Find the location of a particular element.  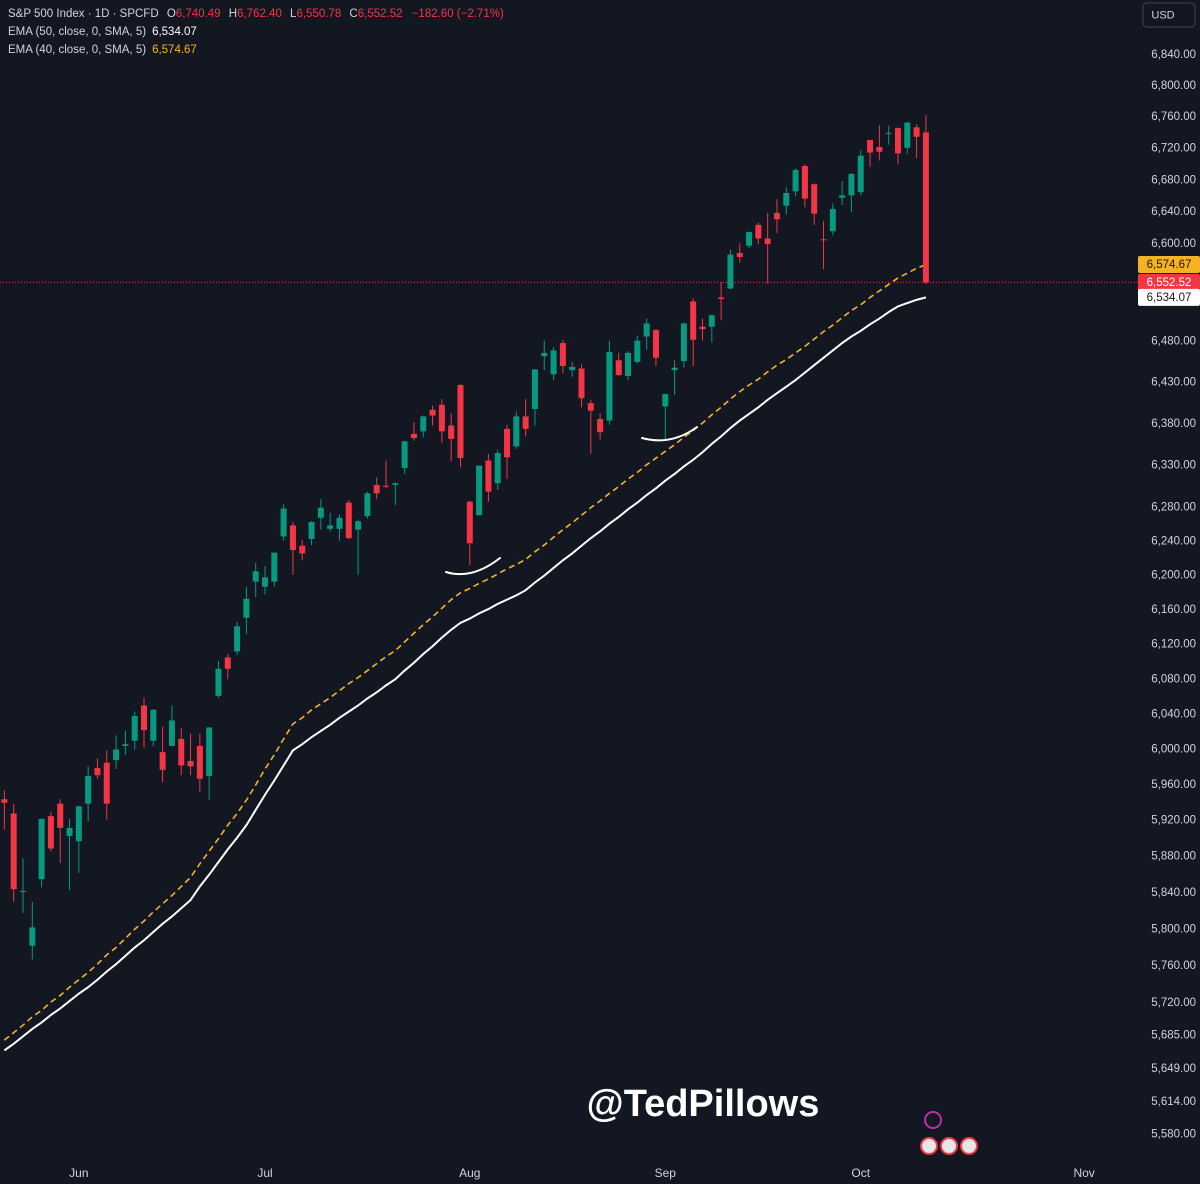

y-tick-label: 5,760.00 is located at coordinates (1173, 966).